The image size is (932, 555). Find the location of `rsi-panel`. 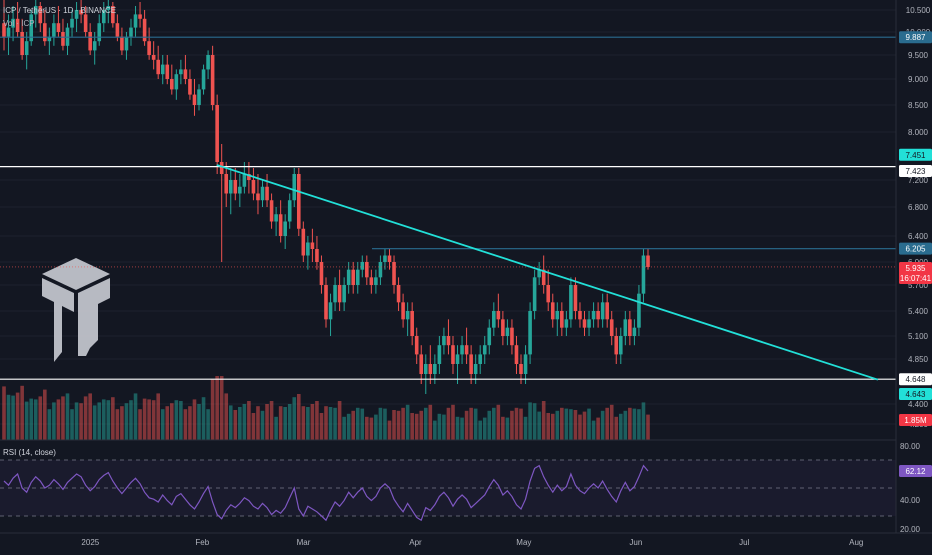

rsi-panel is located at coordinates (448, 490).